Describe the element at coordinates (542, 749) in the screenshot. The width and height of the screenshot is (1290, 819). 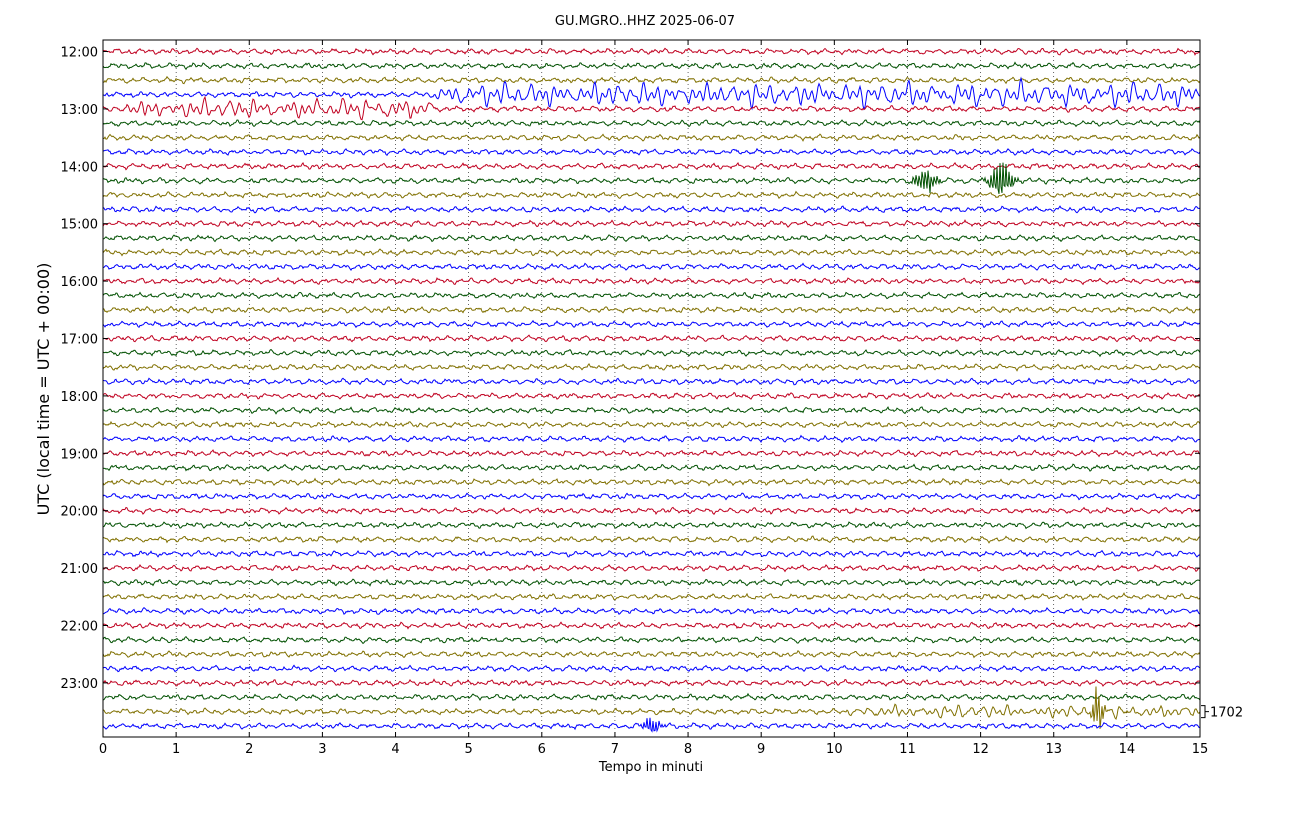
I see `x-tick-label: 6` at that location.